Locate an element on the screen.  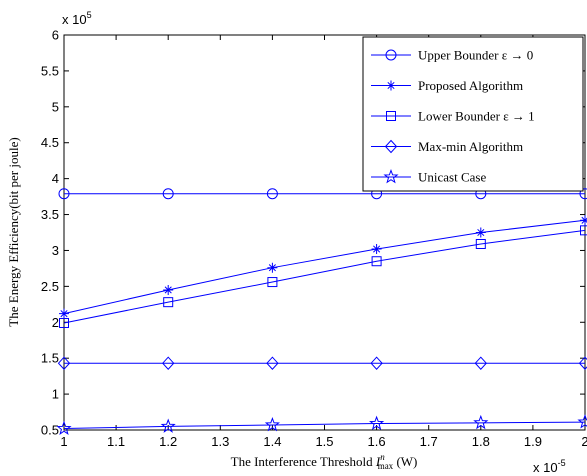
y-tick-label: 6 is located at coordinates (55, 35).